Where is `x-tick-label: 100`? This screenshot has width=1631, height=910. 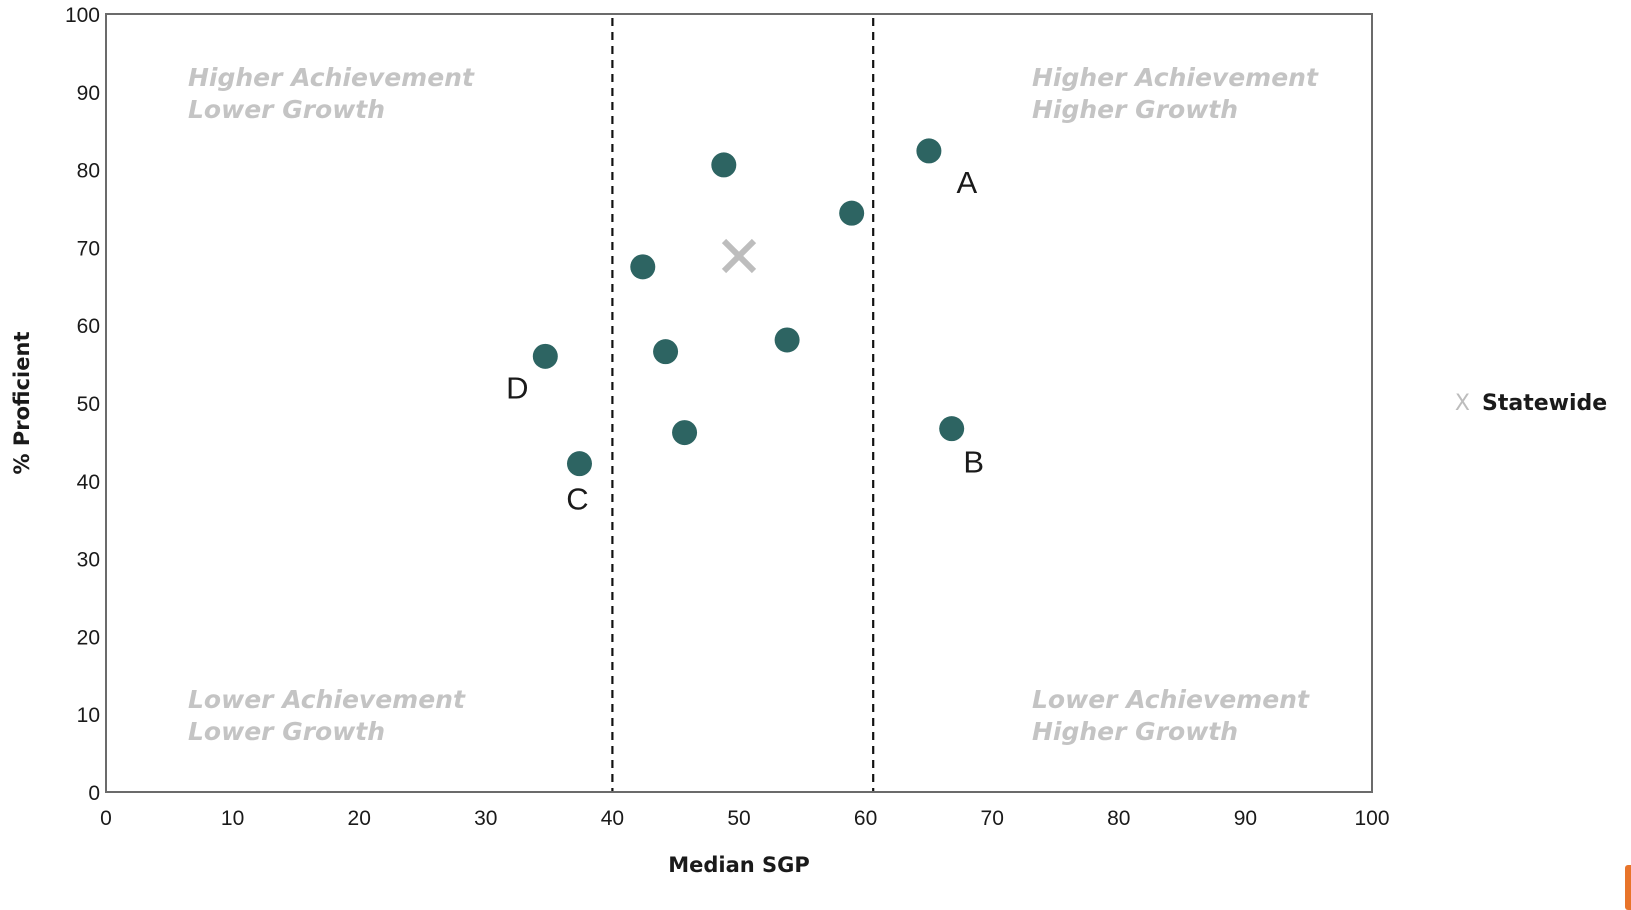
x-tick-label: 100 is located at coordinates (1371, 818).